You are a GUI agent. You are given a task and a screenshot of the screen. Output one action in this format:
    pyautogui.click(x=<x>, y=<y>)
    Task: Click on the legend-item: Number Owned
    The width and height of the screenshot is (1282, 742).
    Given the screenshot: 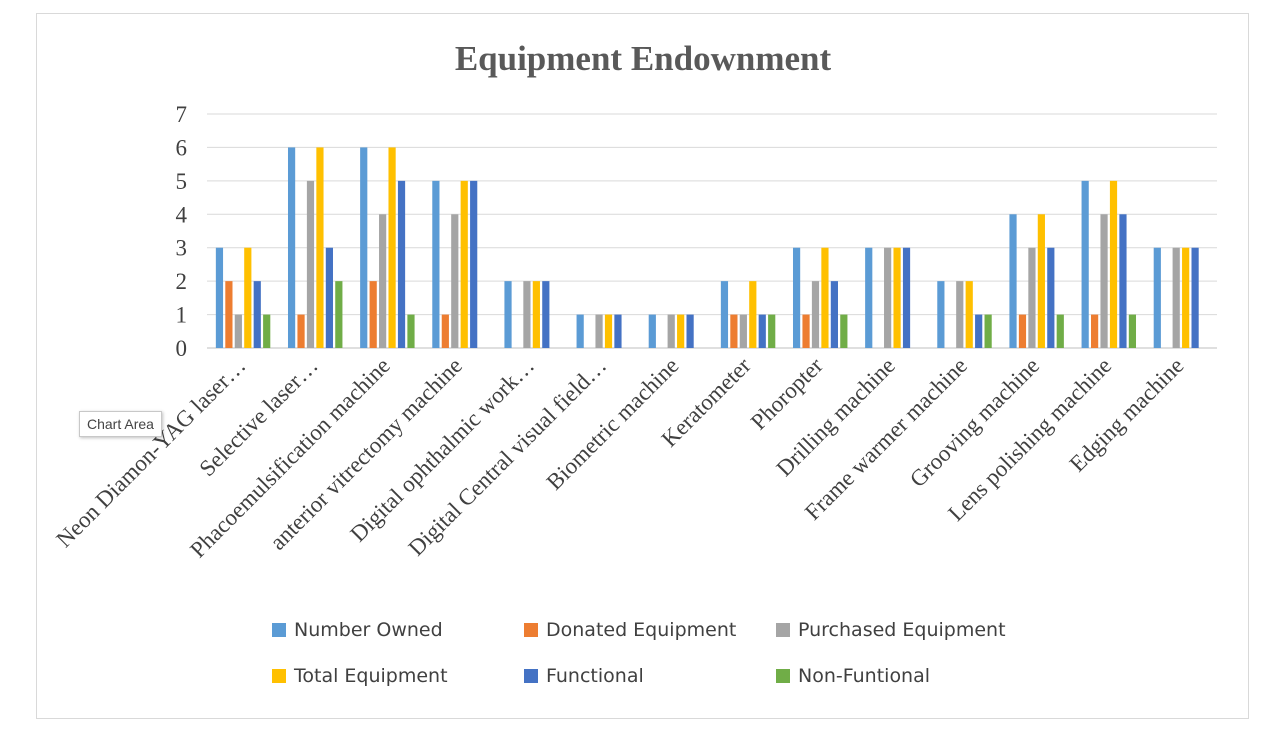 What is the action you would take?
    pyautogui.click(x=398, y=630)
    